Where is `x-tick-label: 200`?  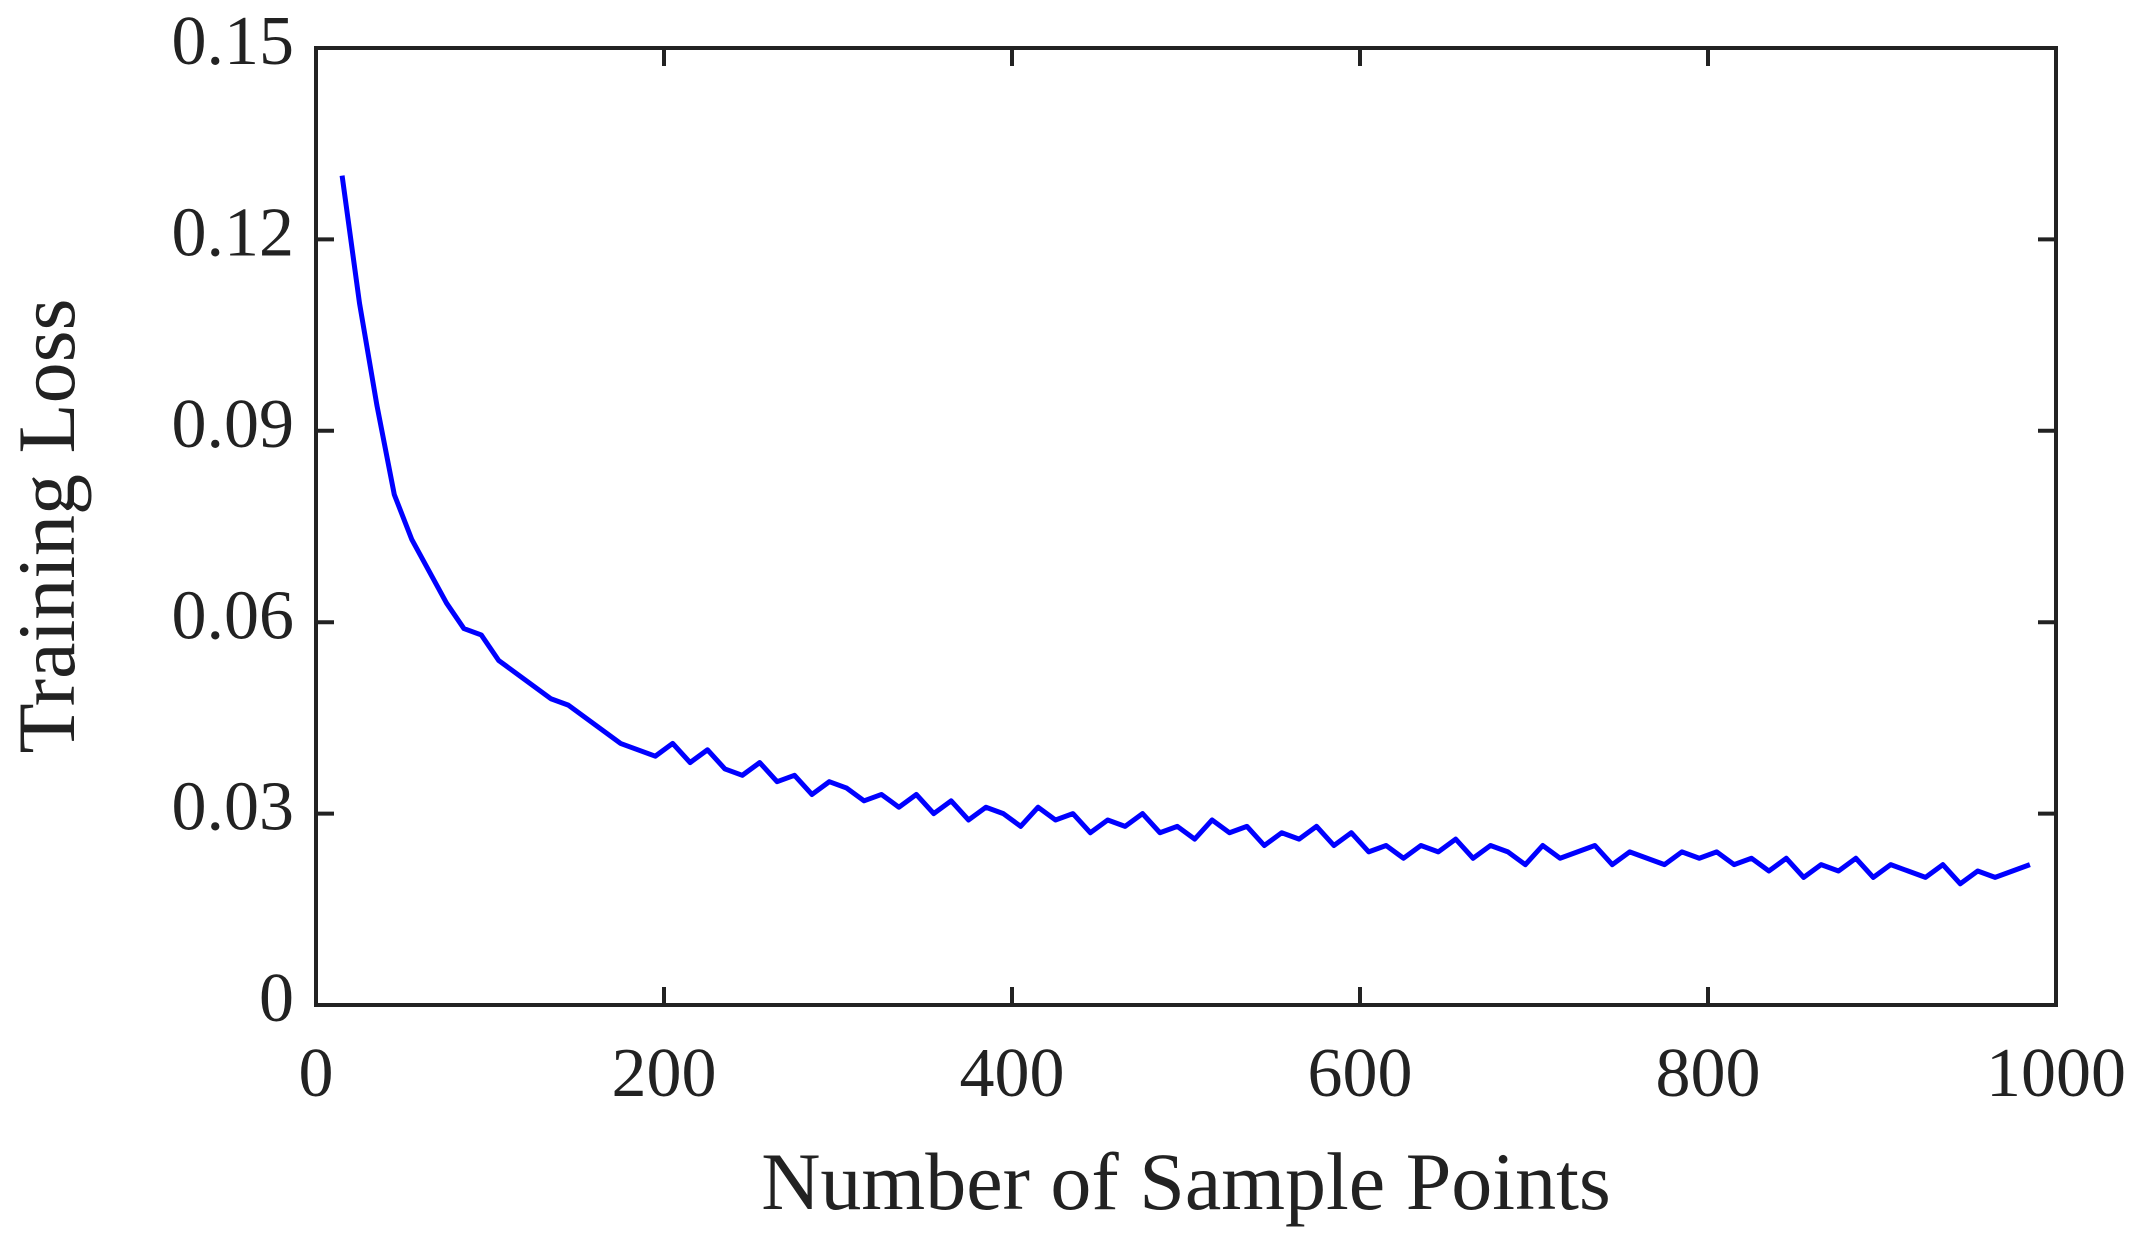
x-tick-label: 200 is located at coordinates (664, 1073).